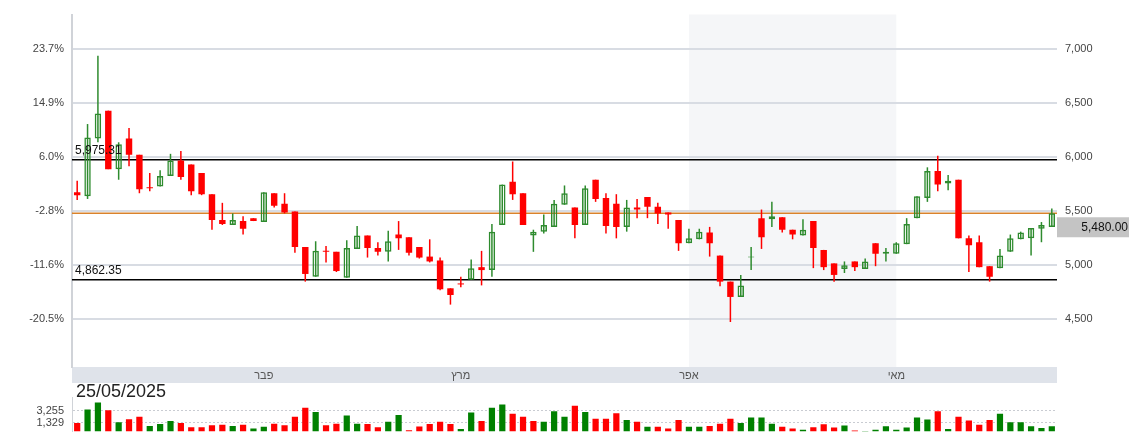 This screenshot has width=1129, height=446. I want to click on y-tick-label: 5,500, so click(1079, 210).